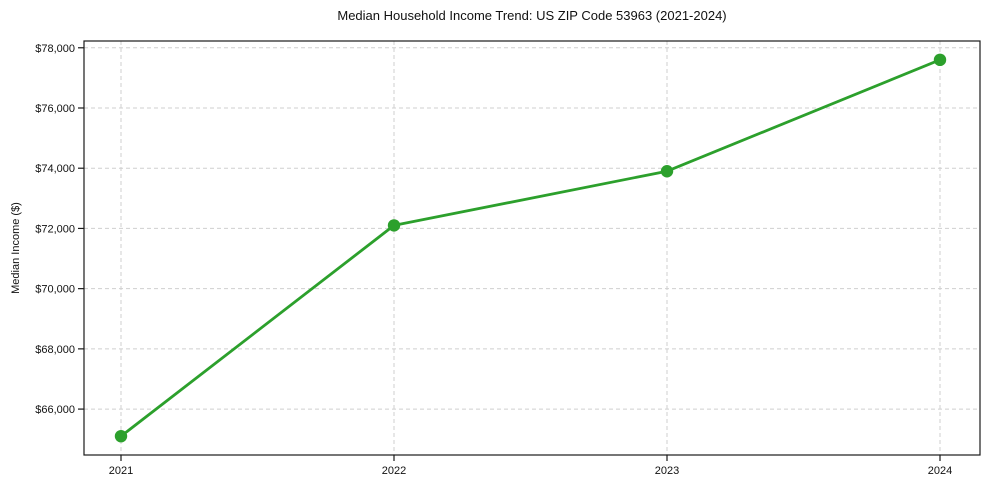 This screenshot has width=989, height=490. I want to click on x-tick-label: 2022, so click(394, 471).